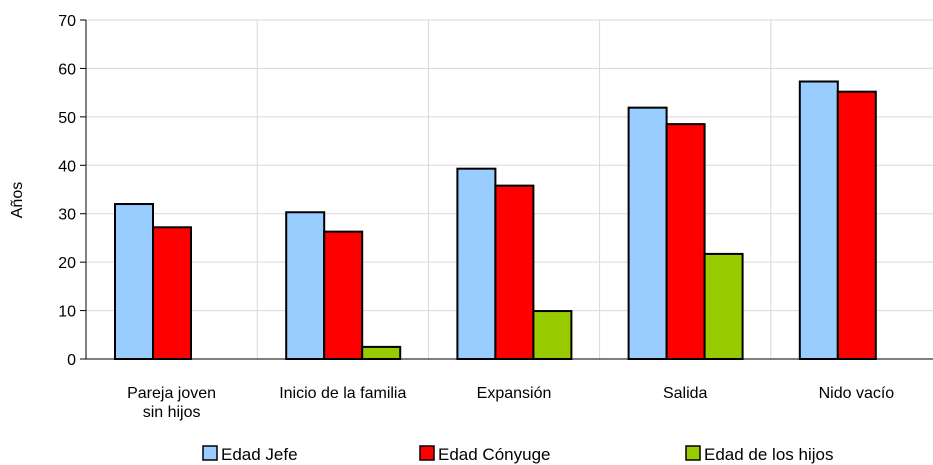 This screenshot has height=465, width=933. Describe the element at coordinates (67, 21) in the screenshot. I see `y-tick-label: 70` at that location.